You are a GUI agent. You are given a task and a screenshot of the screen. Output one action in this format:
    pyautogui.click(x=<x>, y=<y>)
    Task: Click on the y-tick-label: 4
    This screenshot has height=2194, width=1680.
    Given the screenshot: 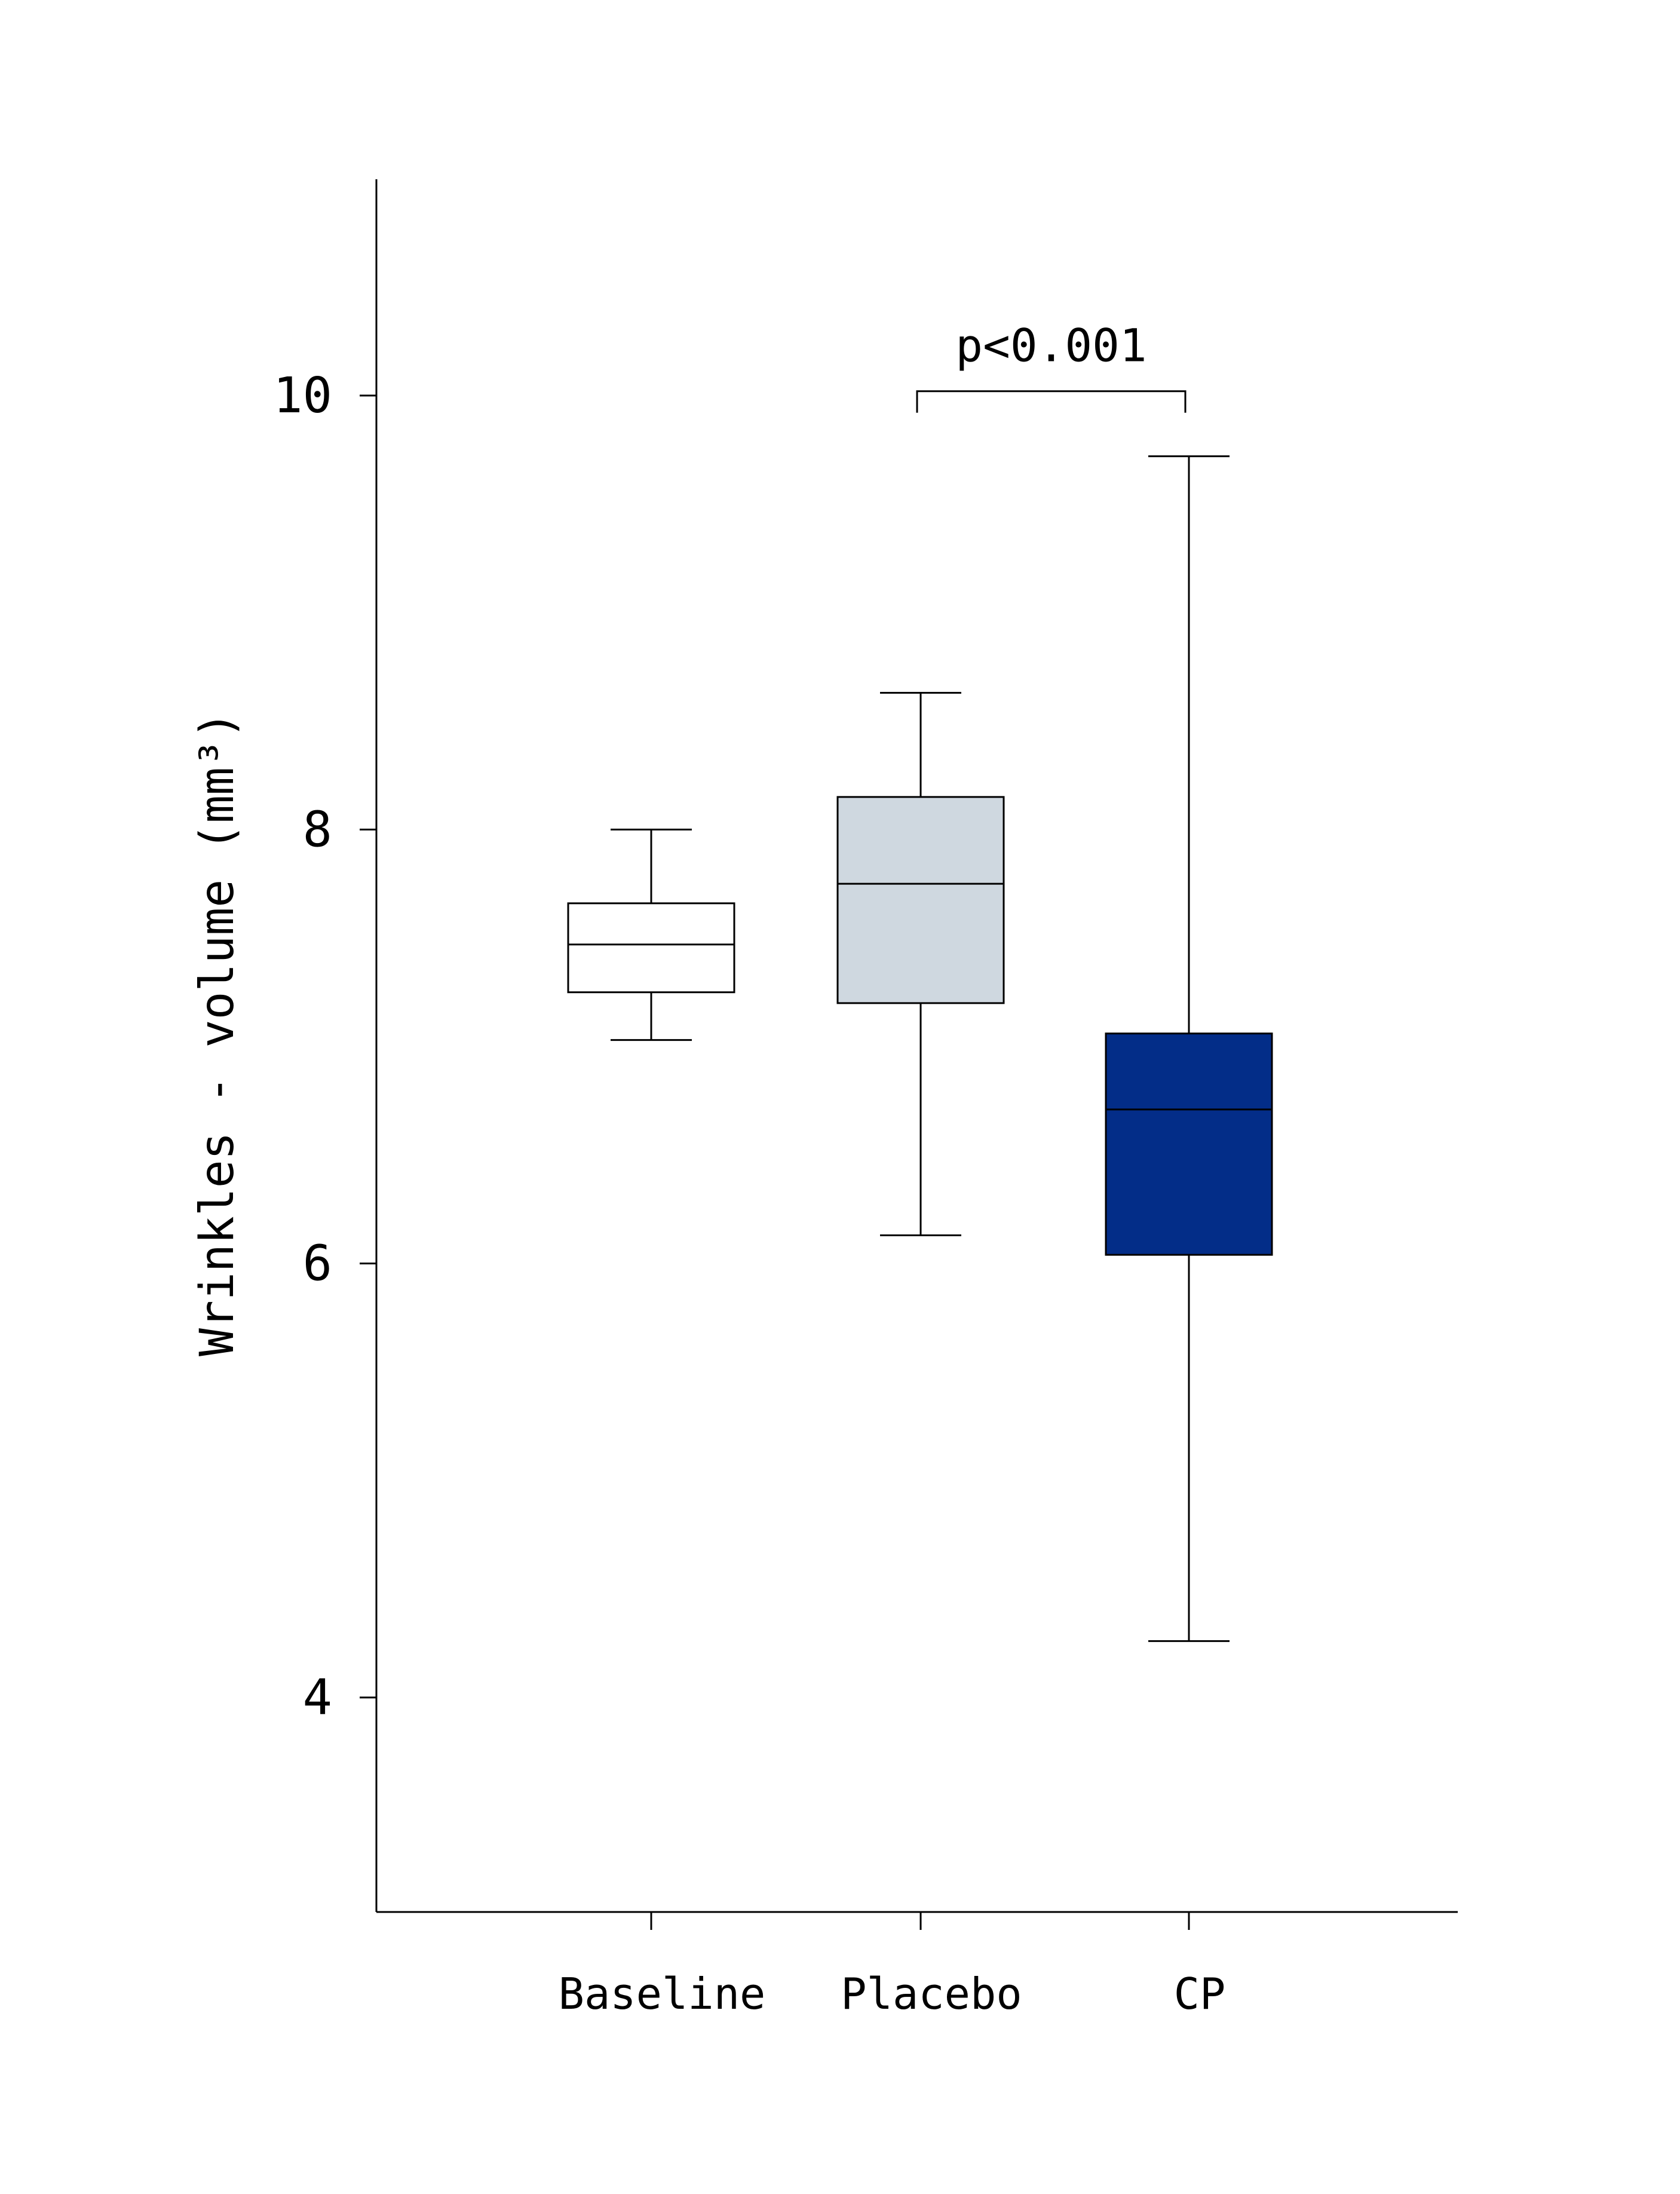 What is the action you would take?
    pyautogui.click(x=318, y=1697)
    